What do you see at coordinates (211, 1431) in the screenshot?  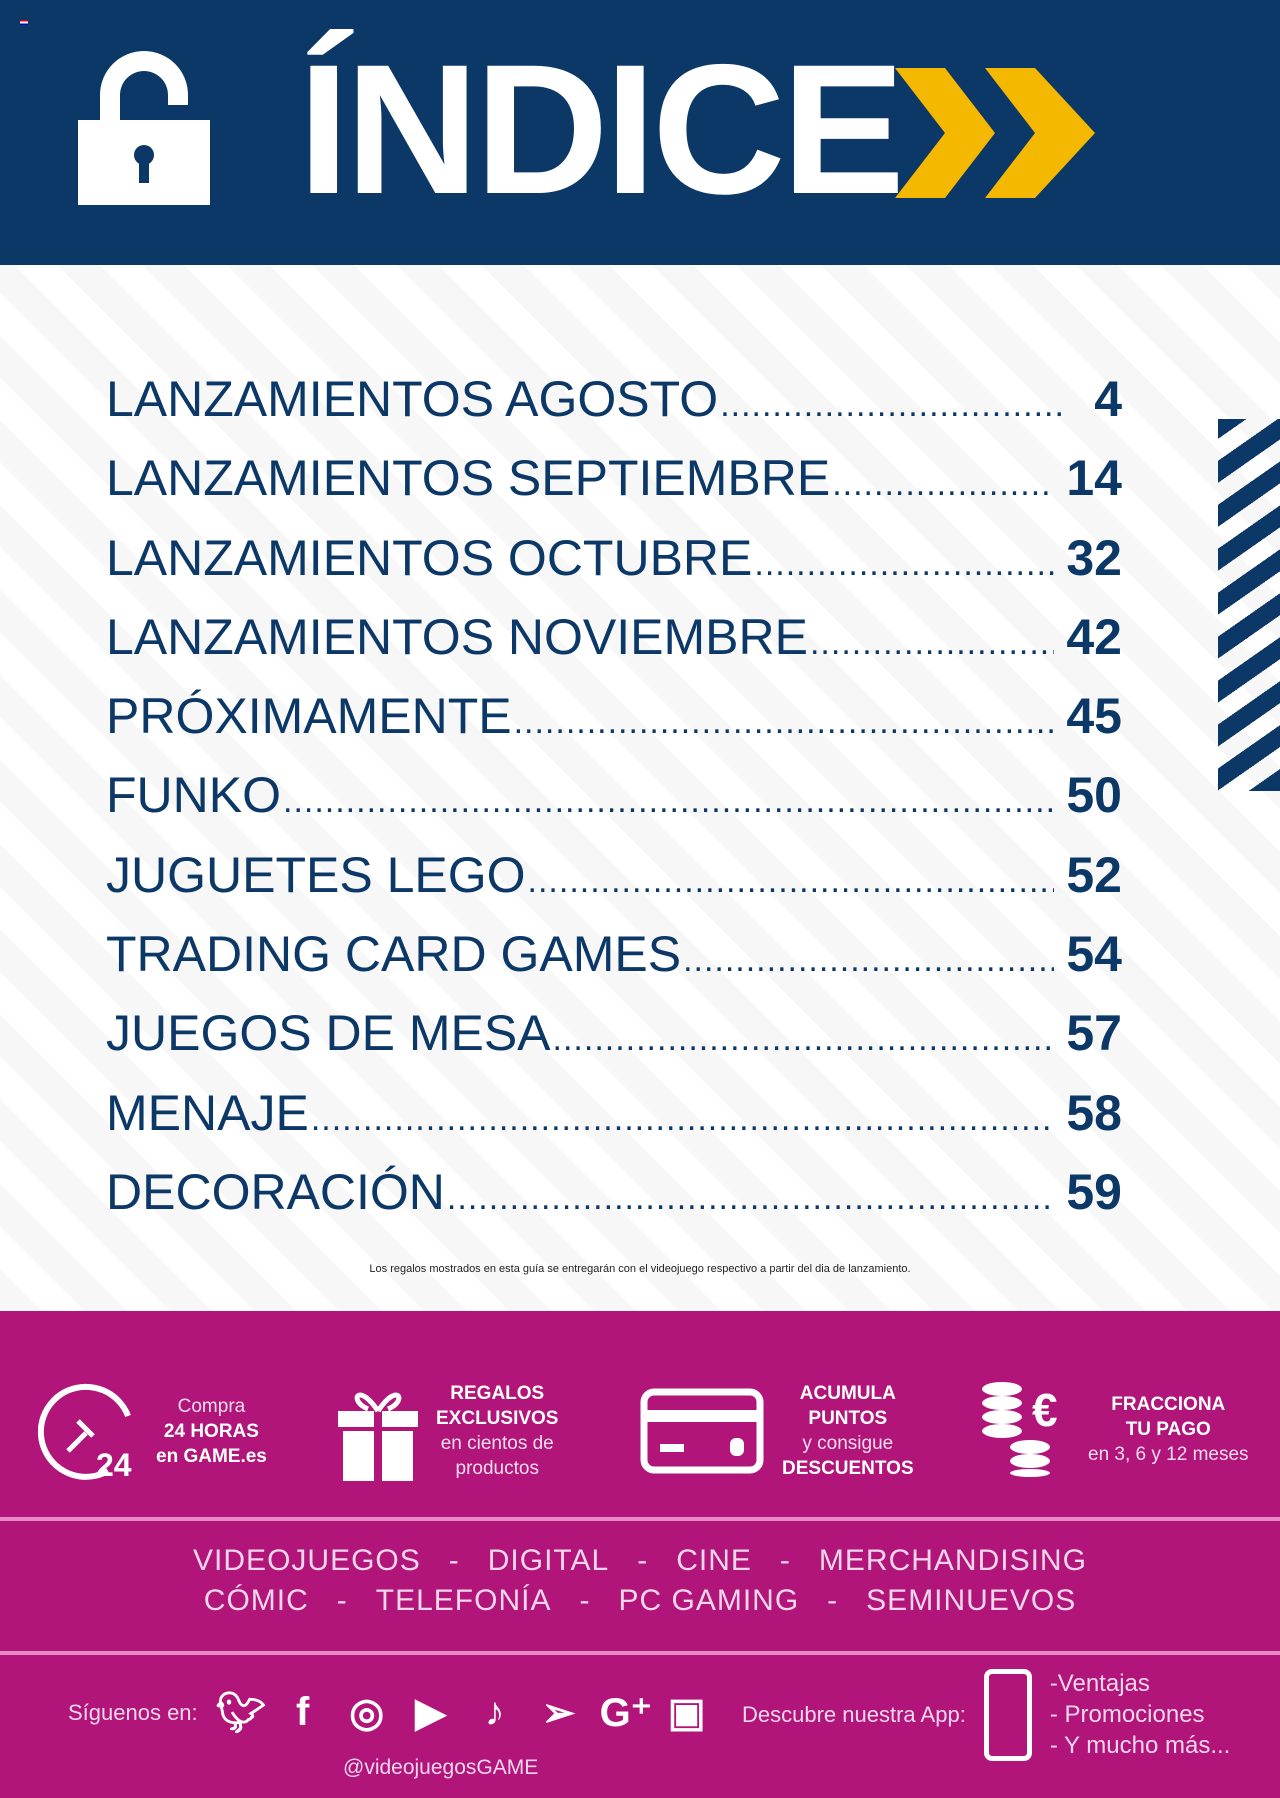 I see `feature-text: 24 HORAS` at bounding box center [211, 1431].